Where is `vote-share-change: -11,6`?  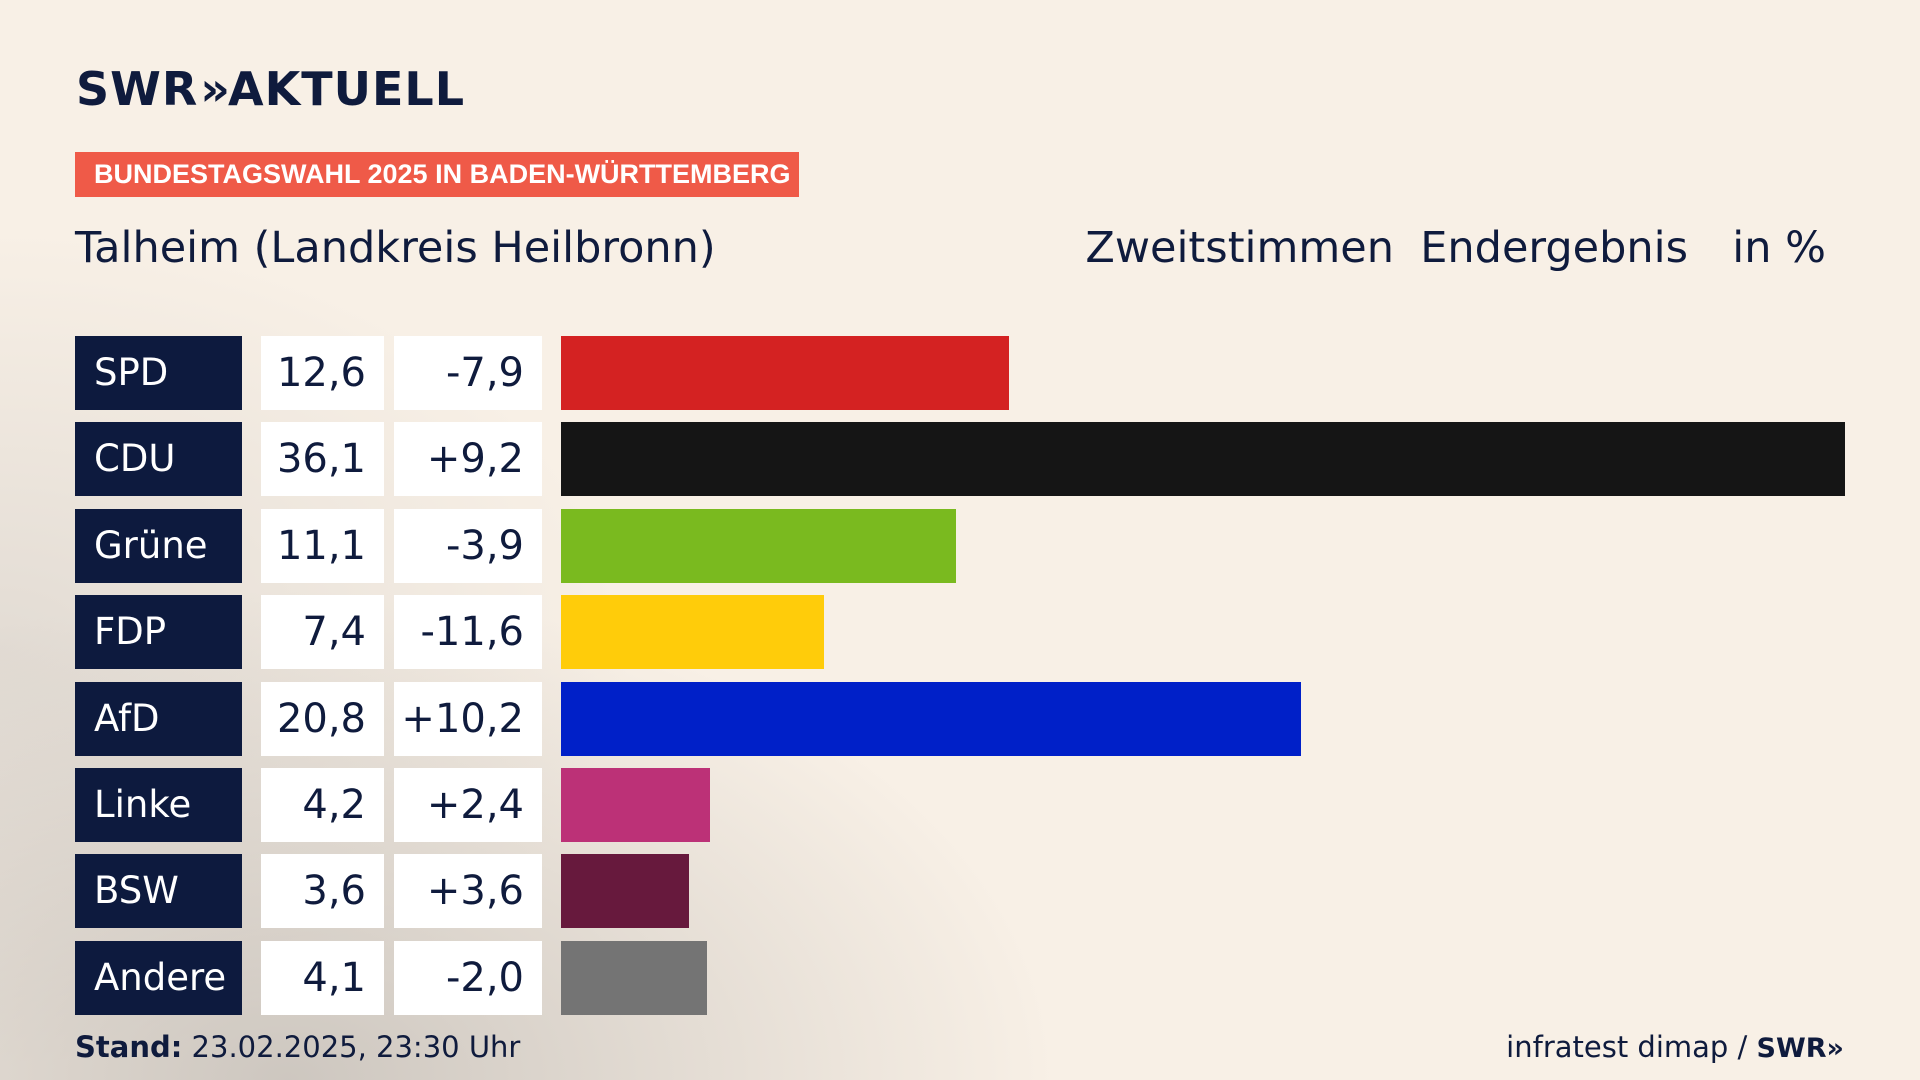
vote-share-change: -11,6 is located at coordinates (468, 632).